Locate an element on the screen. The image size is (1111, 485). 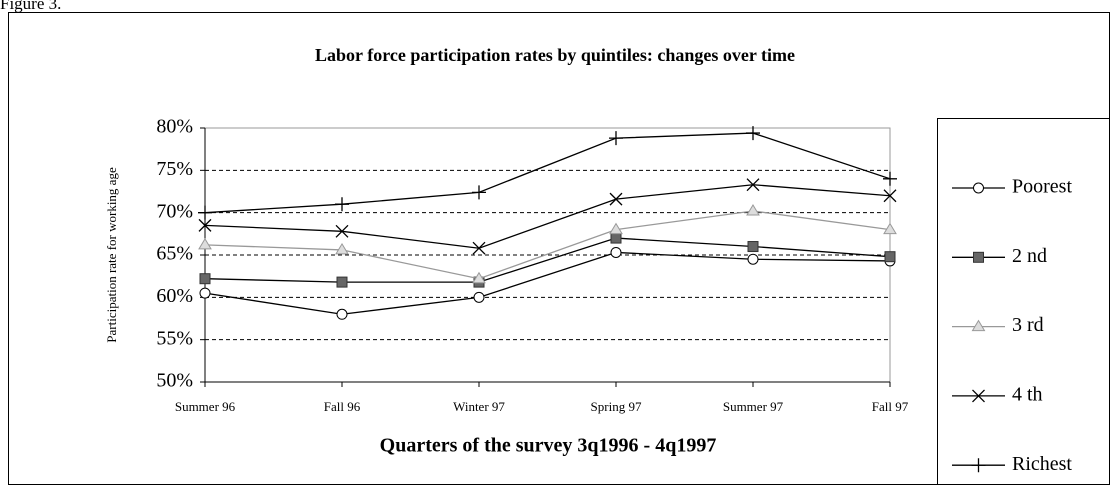
caption: Figure 3. is located at coordinates (30, 6).